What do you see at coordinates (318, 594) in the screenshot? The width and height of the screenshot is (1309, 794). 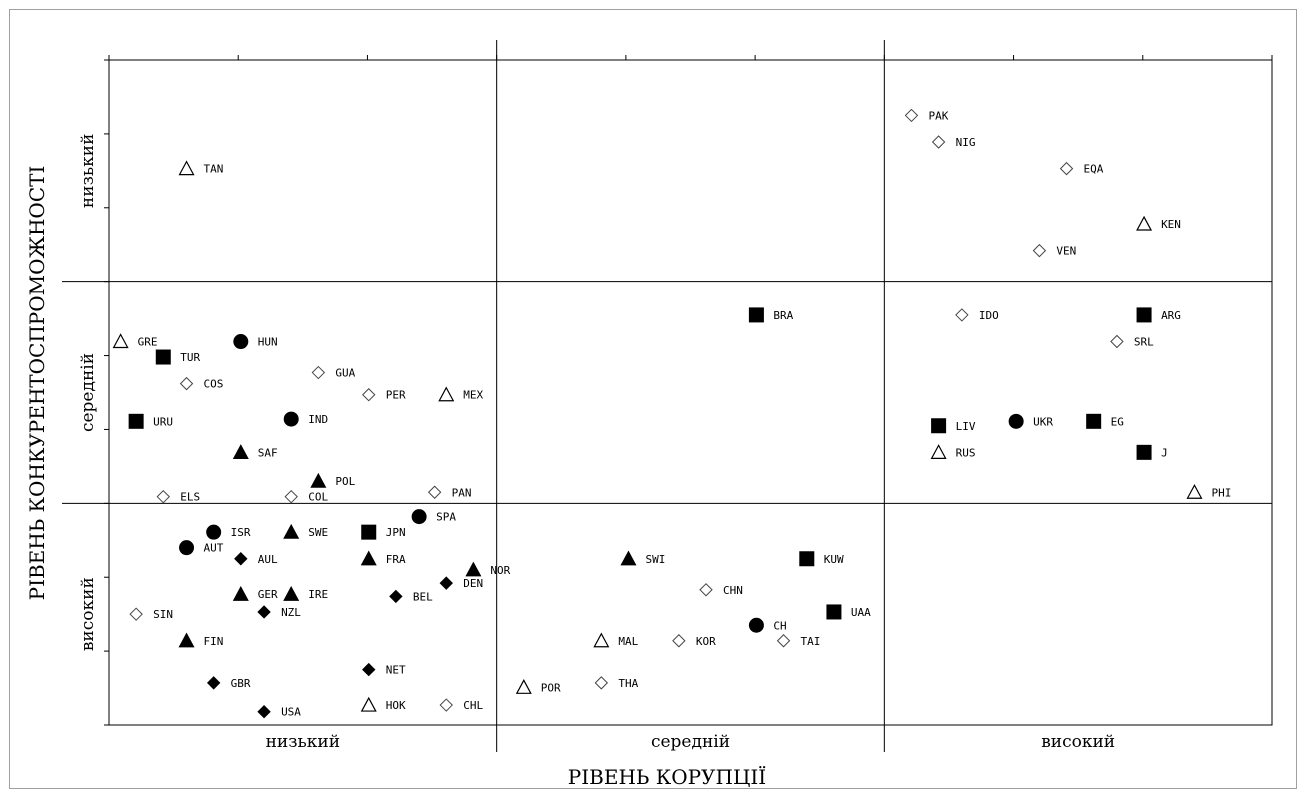 I see `point-label: IRE` at bounding box center [318, 594].